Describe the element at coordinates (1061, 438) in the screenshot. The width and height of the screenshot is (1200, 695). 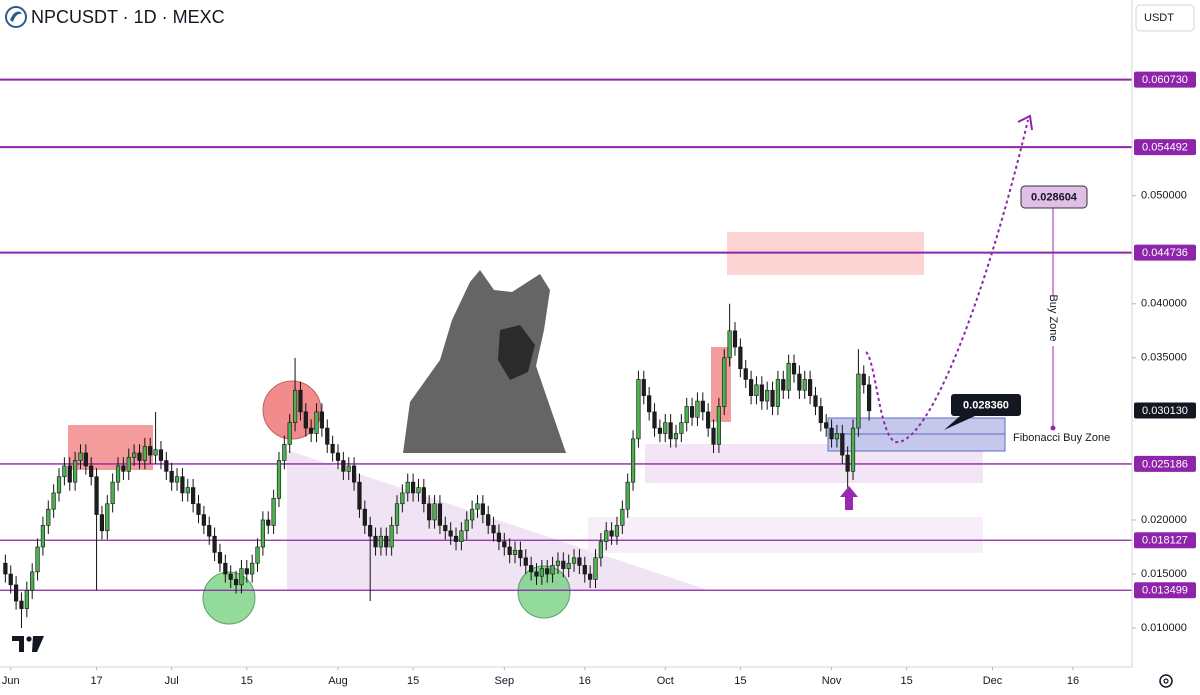
I see `fib-zone-label: Fibonacci Buy Zone` at that location.